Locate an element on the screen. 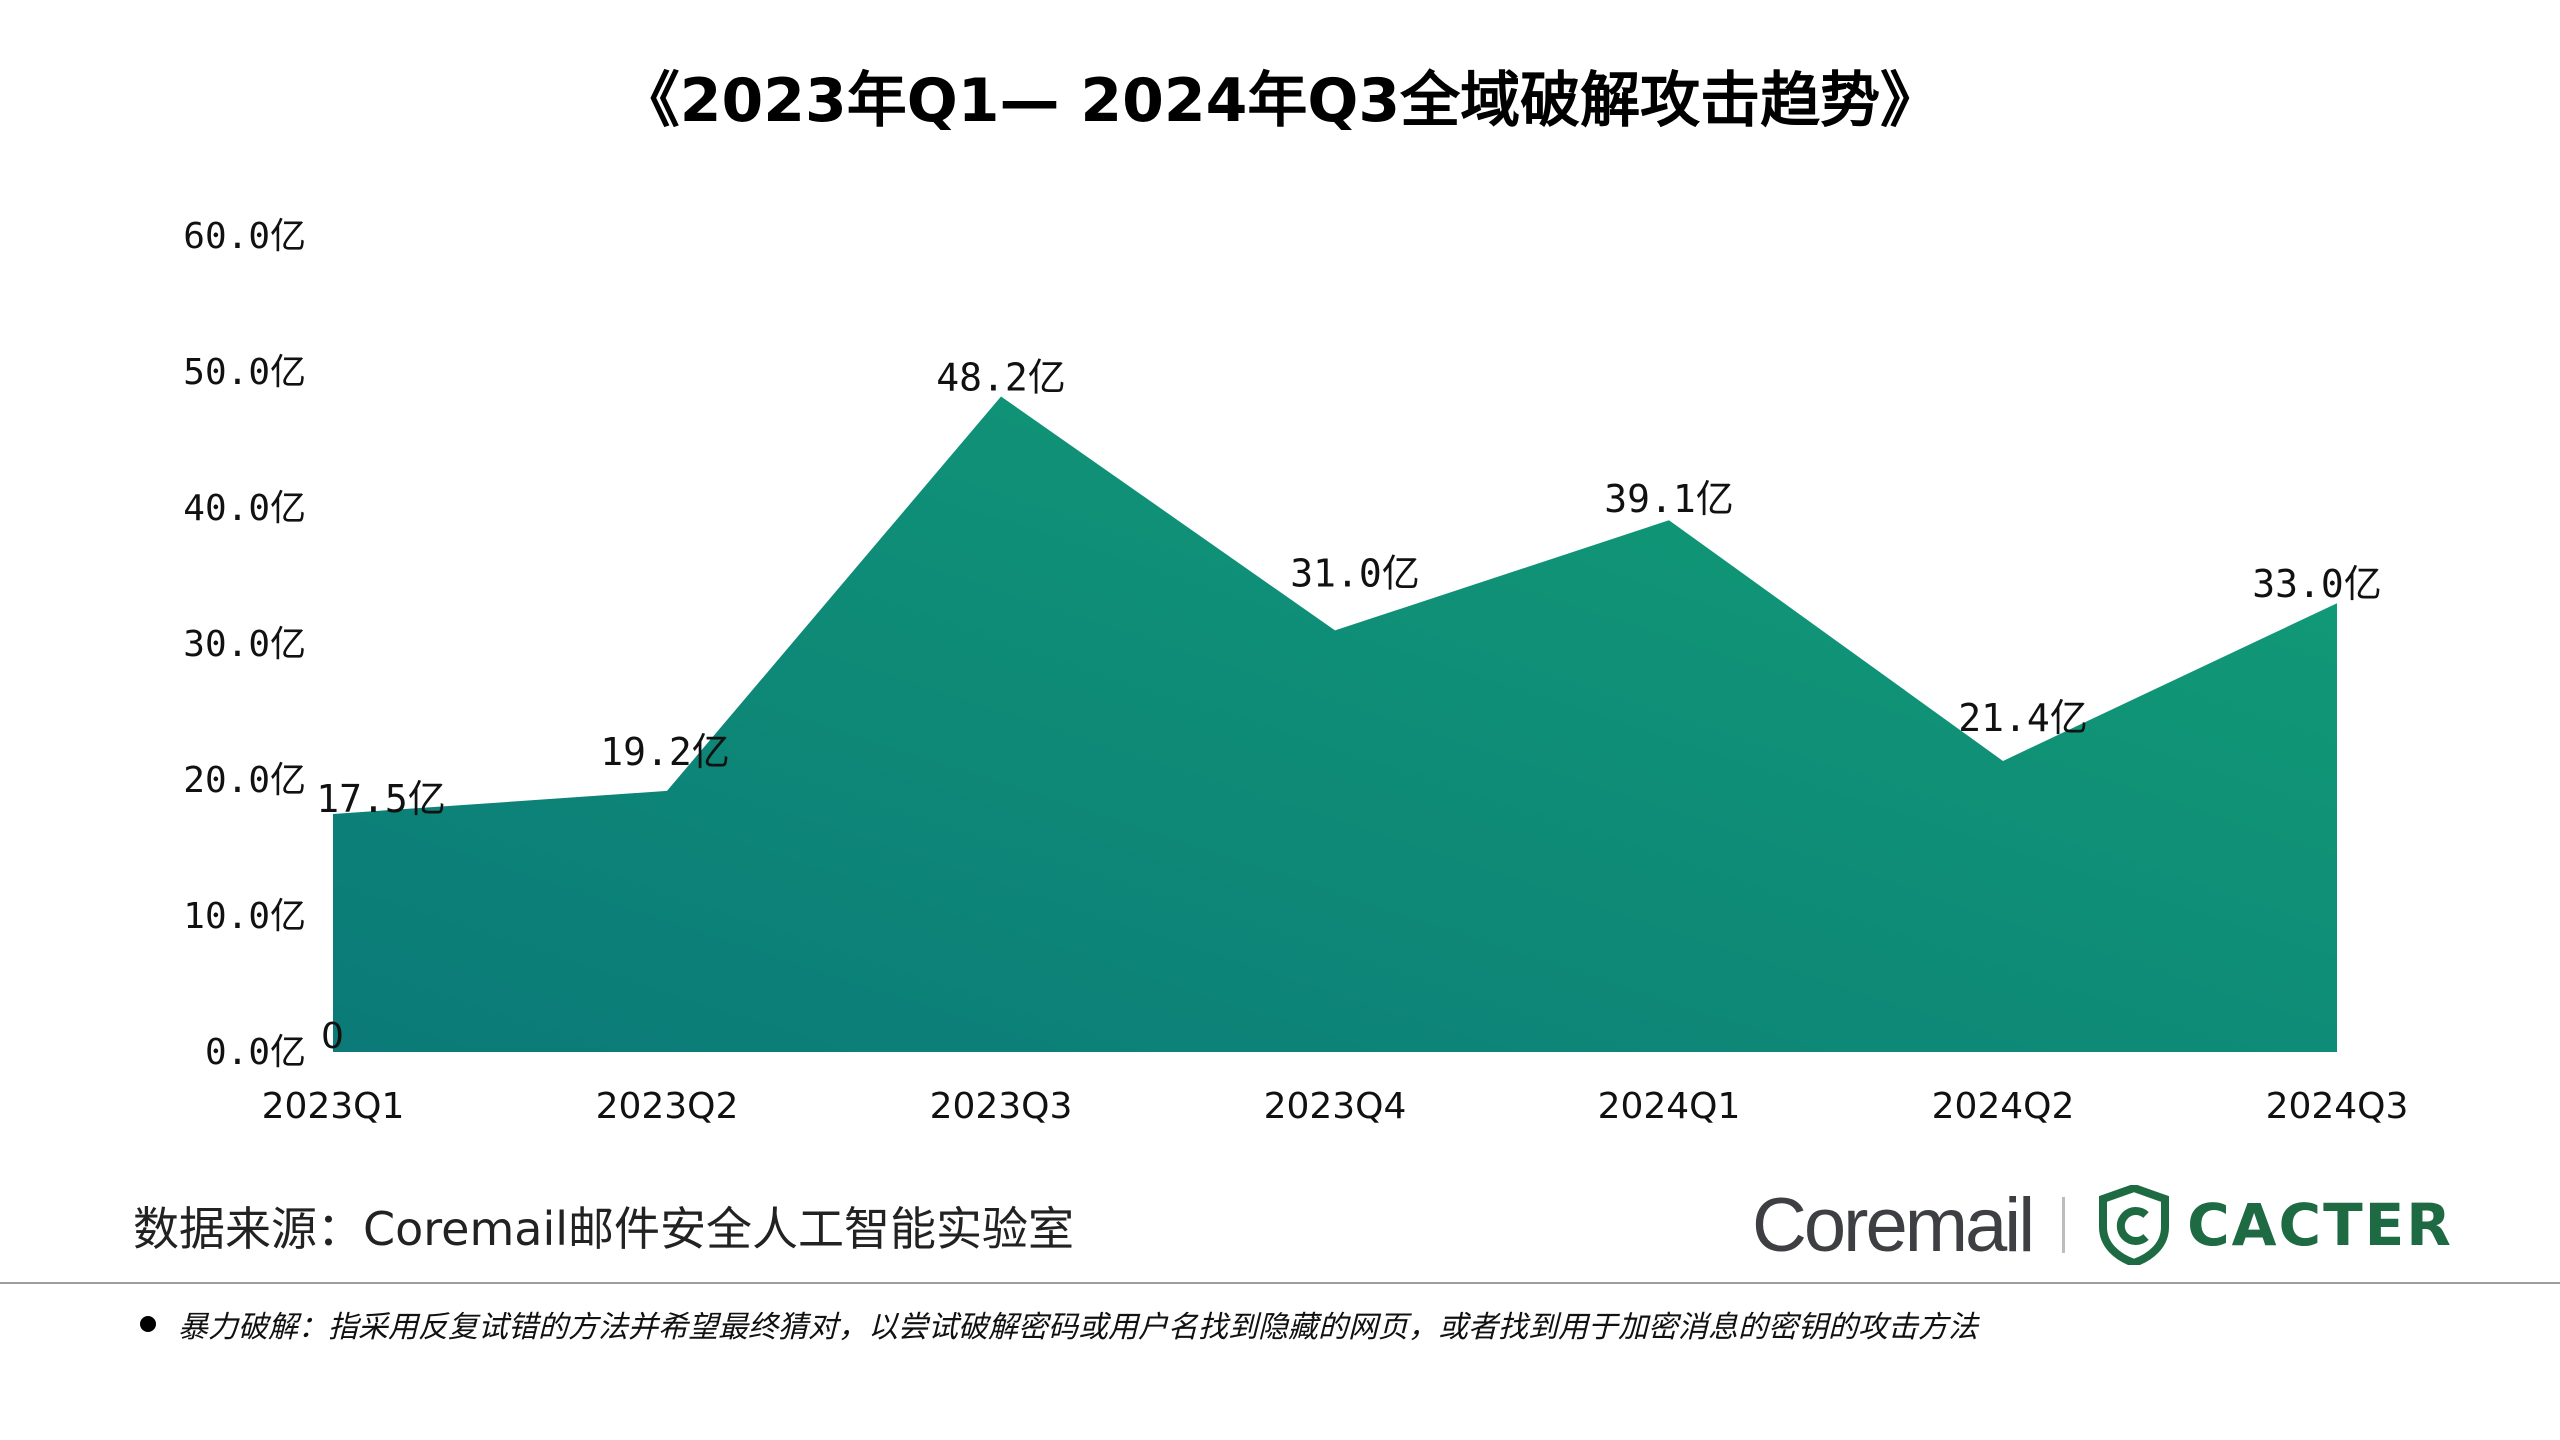 This screenshot has width=2560, height=1440. bullet-icon is located at coordinates (148, 1324).